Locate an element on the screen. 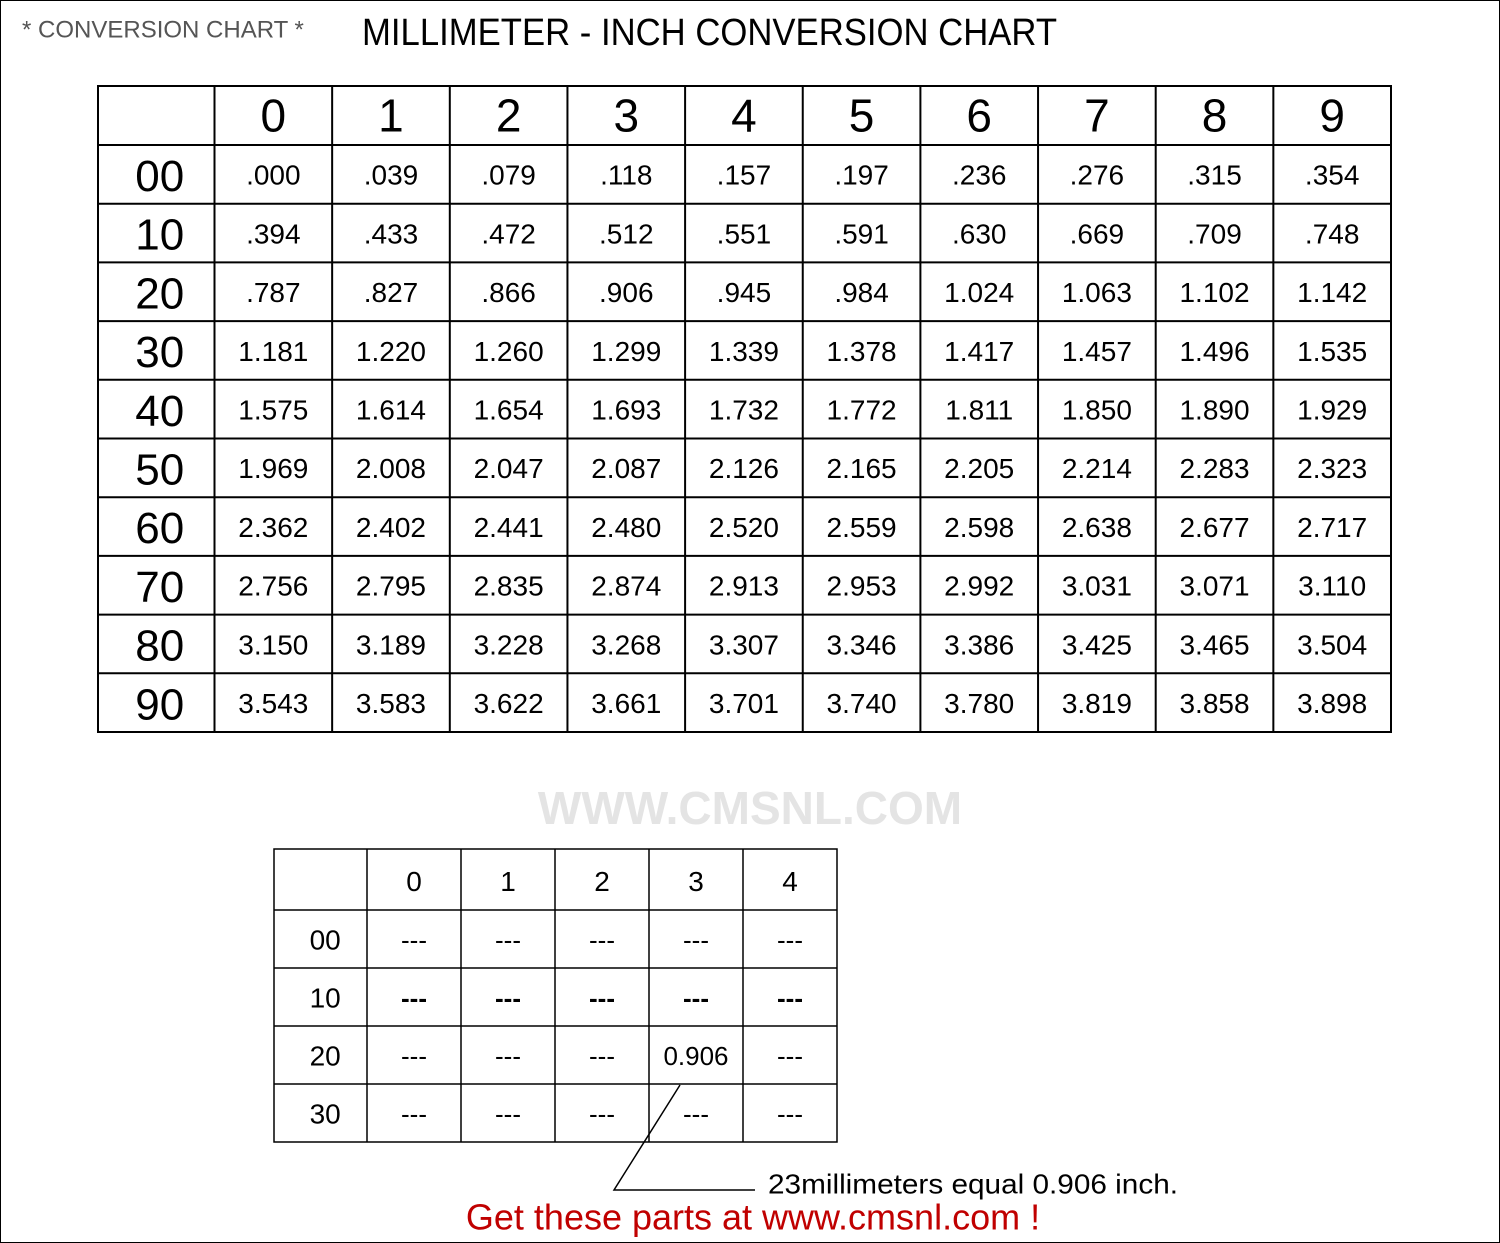 The width and height of the screenshot is (1500, 1243). cell-value: 2.165 is located at coordinates (862, 468).